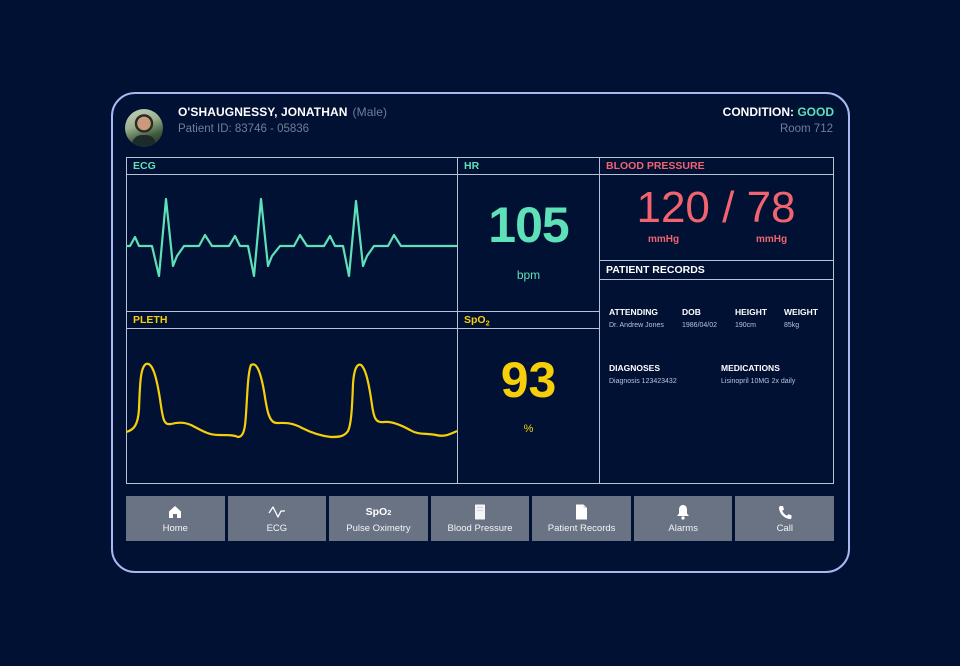 Image resolution: width=960 pixels, height=666 pixels. What do you see at coordinates (581, 528) in the screenshot?
I see `nav-patient-records-label: Patient Records` at bounding box center [581, 528].